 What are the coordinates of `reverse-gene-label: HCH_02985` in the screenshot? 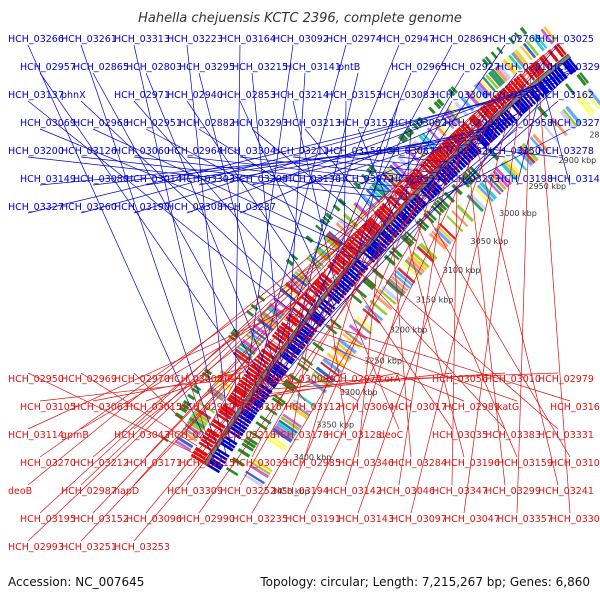 It's located at (313, 463).